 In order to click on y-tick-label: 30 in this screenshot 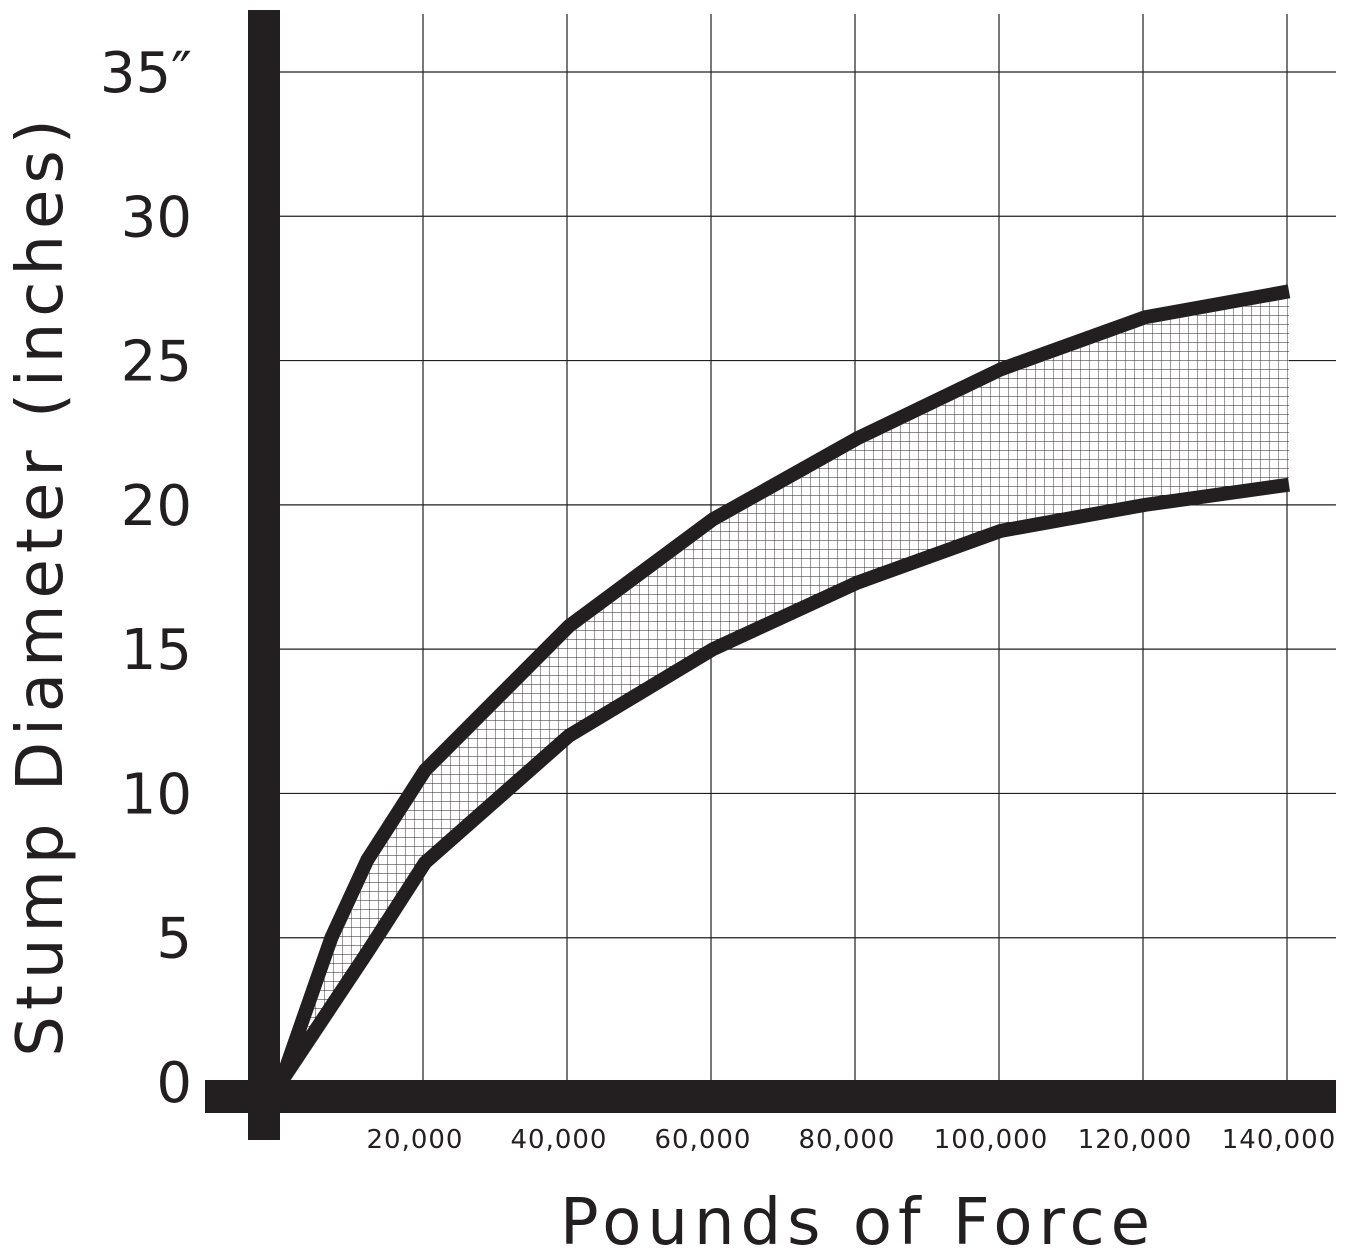, I will do `click(156, 217)`.